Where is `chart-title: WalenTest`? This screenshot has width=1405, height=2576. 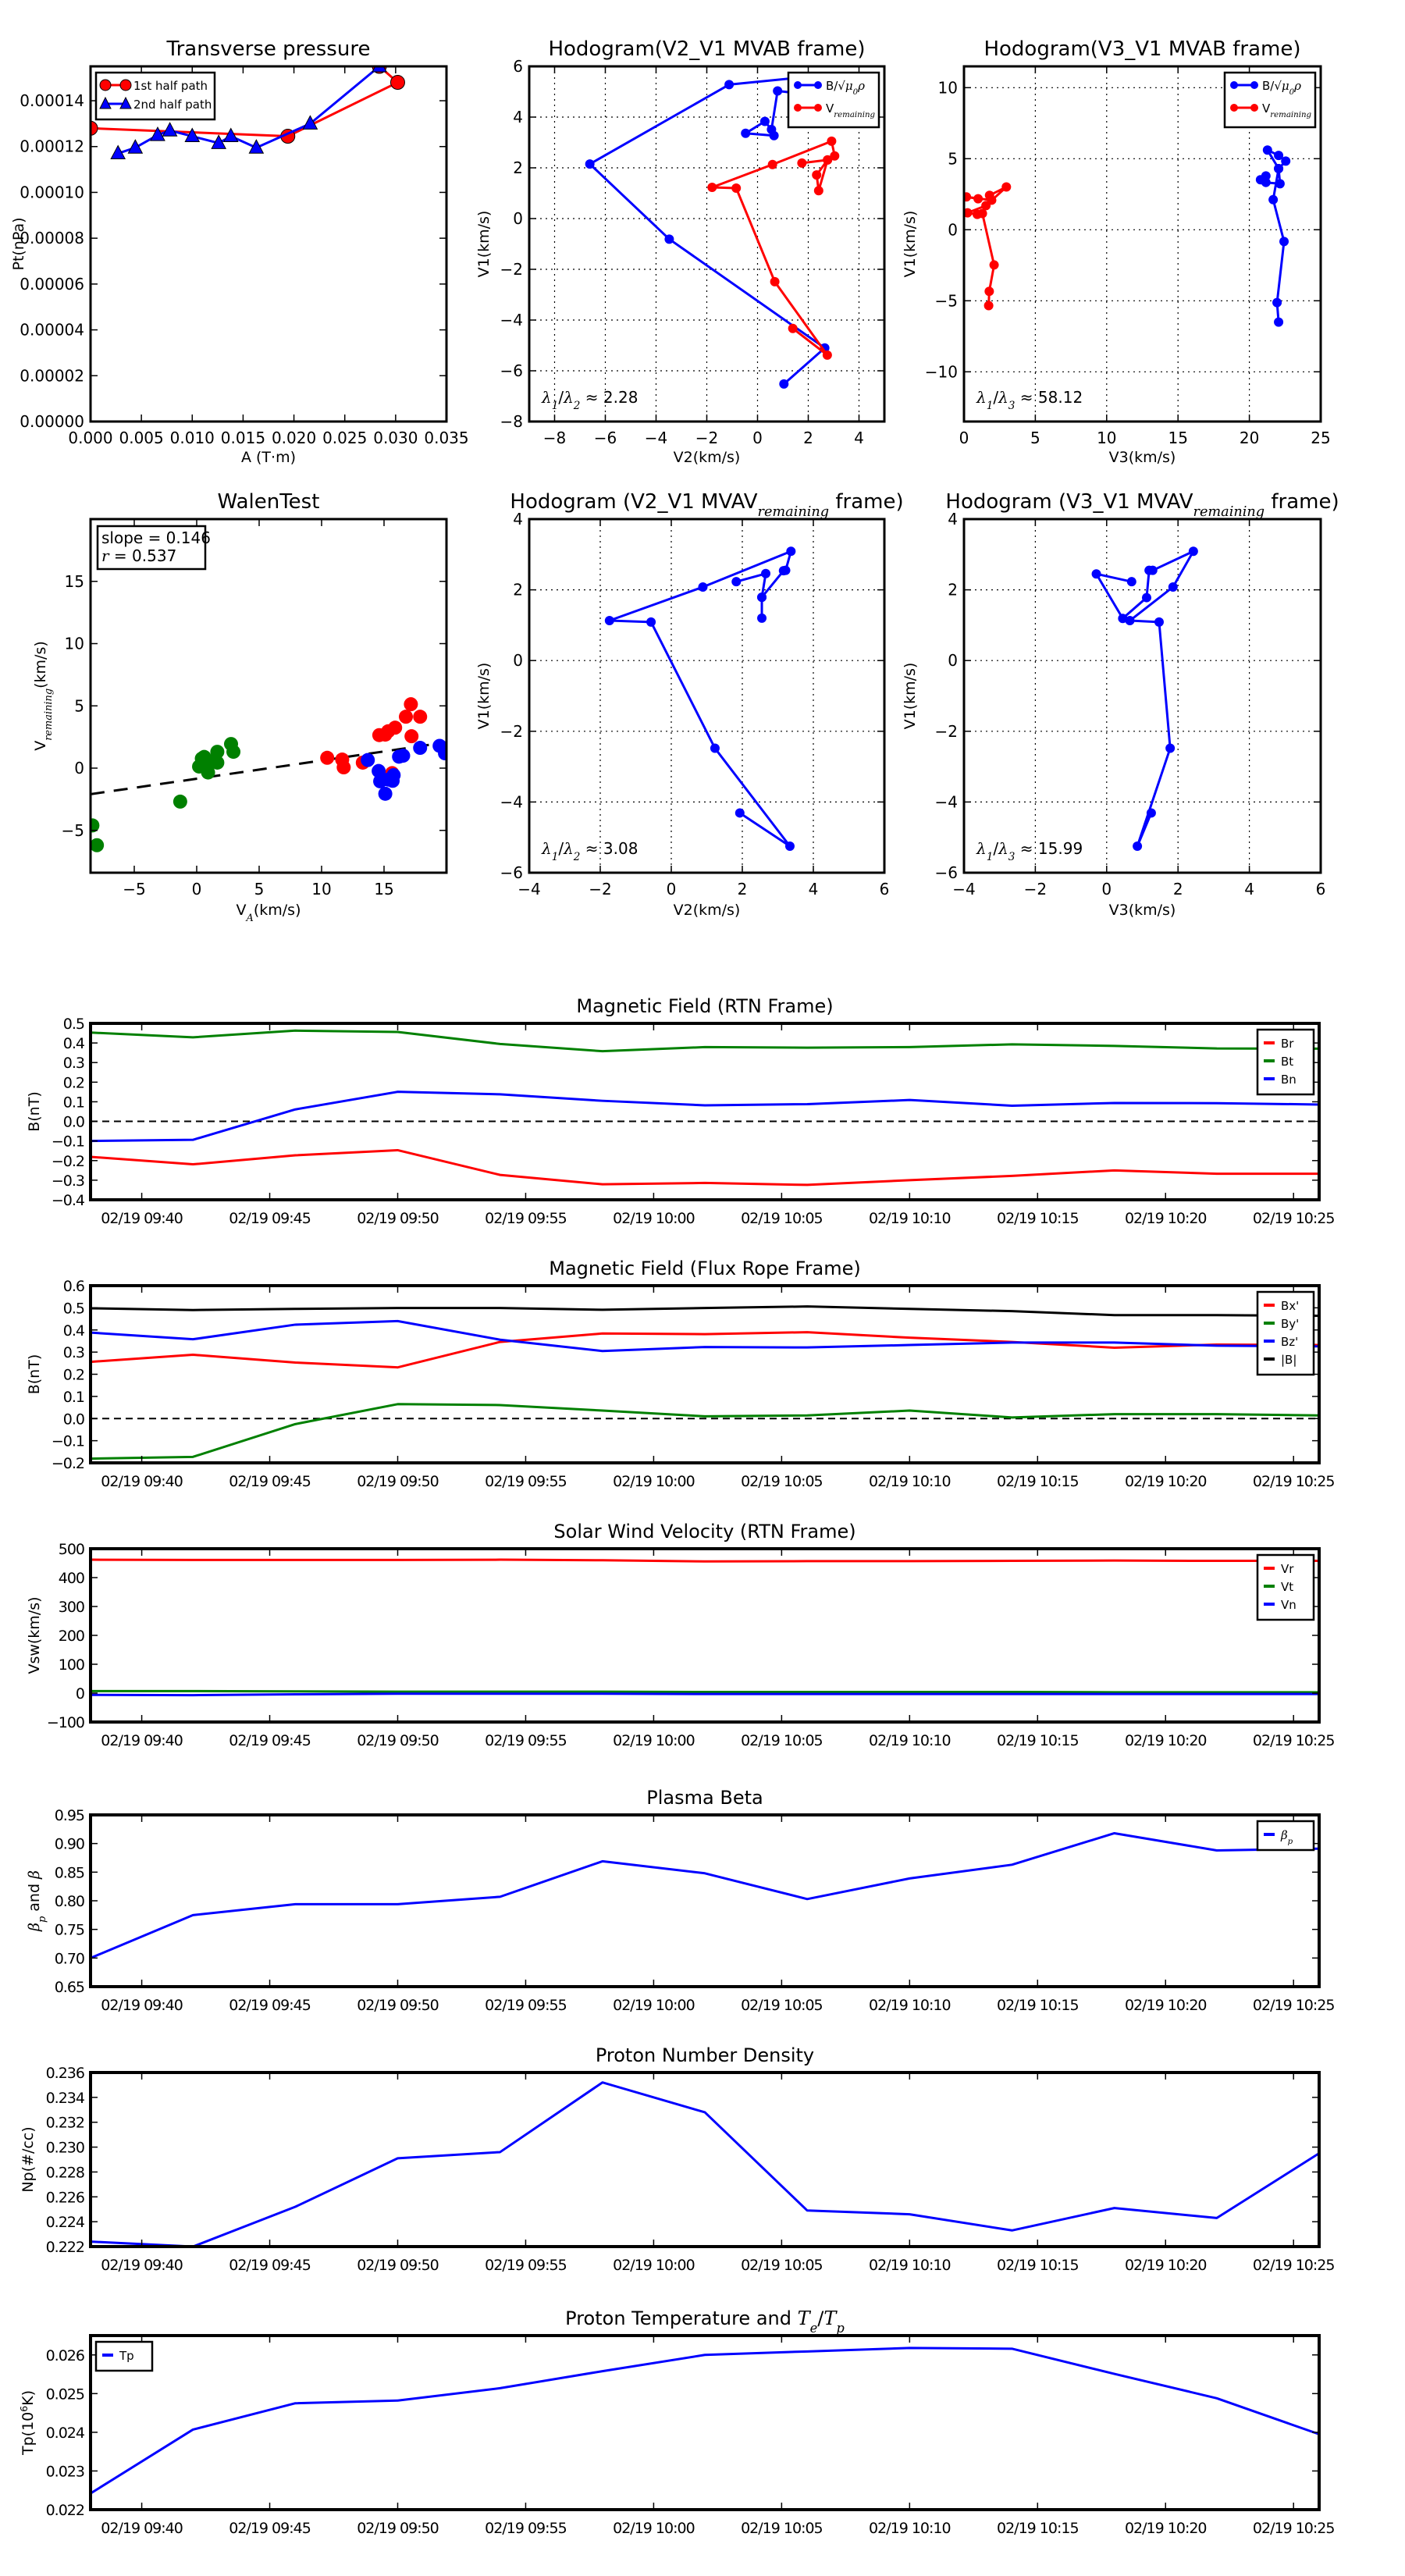 chart-title: WalenTest is located at coordinates (269, 502).